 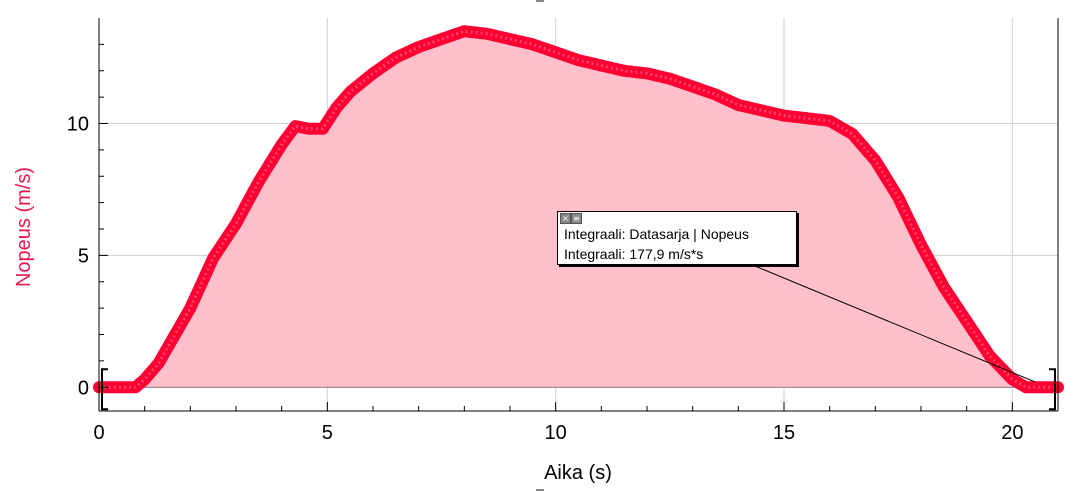 I want to click on annotation-line-2: Integraali: 177,9 m/s*s, so click(x=634, y=254).